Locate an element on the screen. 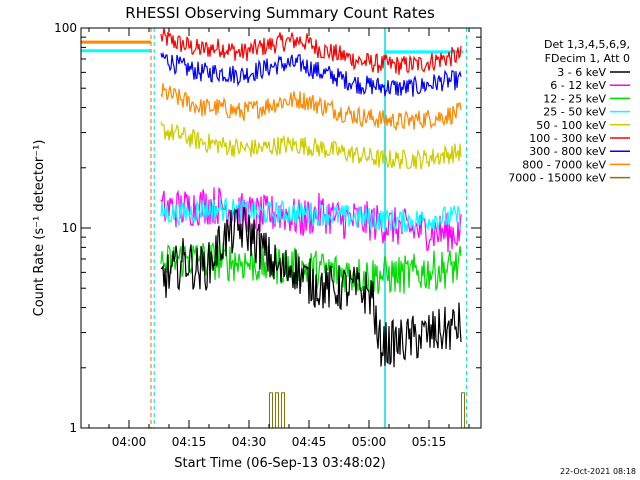 The height and width of the screenshot is (480, 640). y-tick-label: 100 is located at coordinates (65, 28).